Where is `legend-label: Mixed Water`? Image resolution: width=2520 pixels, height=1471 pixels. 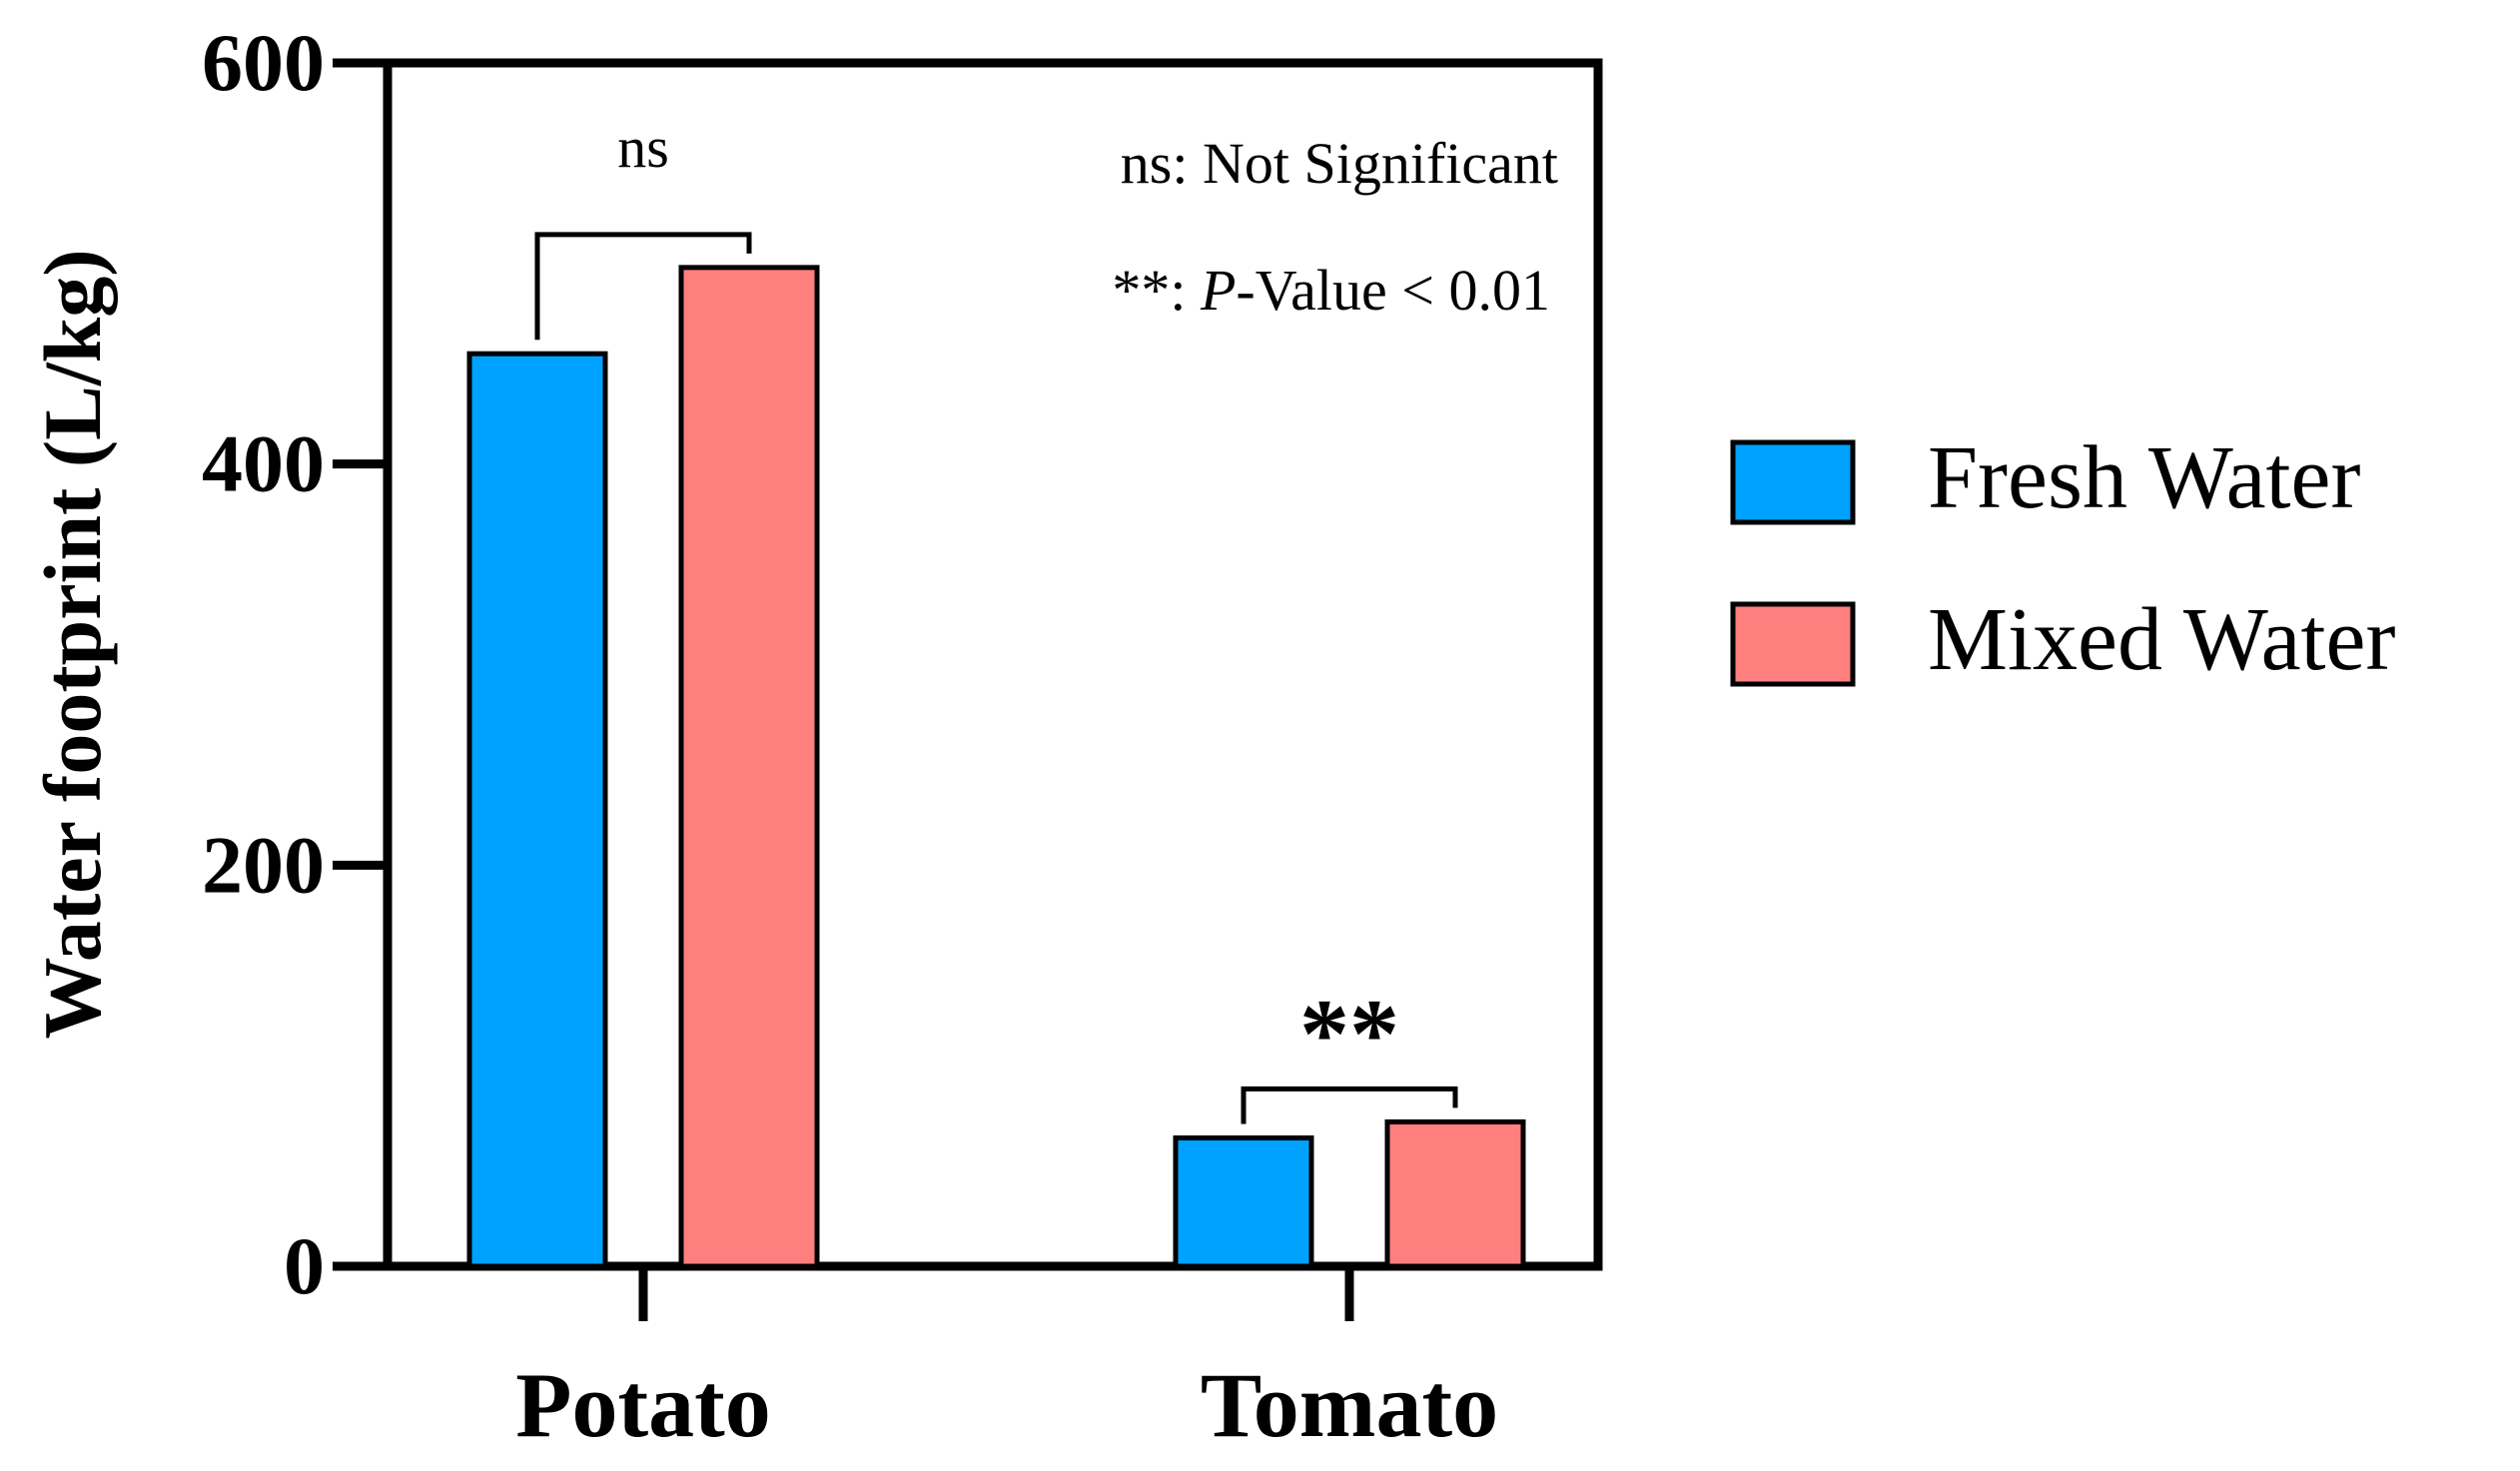
legend-label: Mixed Water is located at coordinates (2161, 639).